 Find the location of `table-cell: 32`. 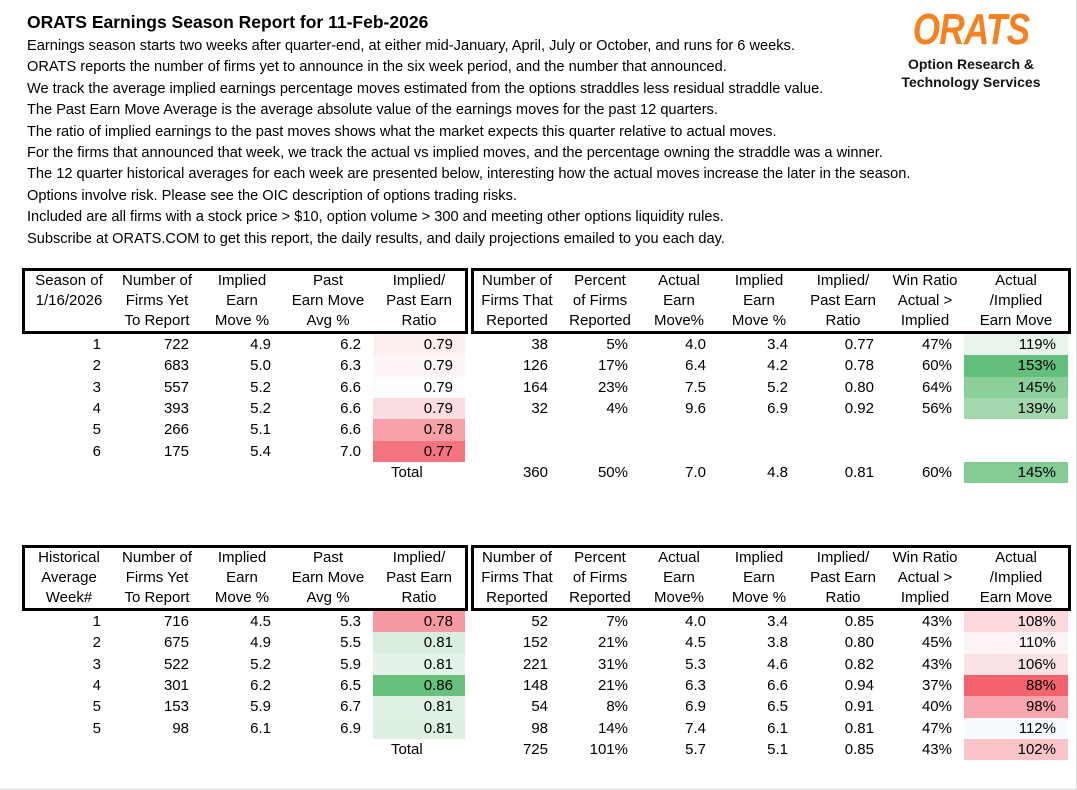

table-cell: 32 is located at coordinates (539, 408).